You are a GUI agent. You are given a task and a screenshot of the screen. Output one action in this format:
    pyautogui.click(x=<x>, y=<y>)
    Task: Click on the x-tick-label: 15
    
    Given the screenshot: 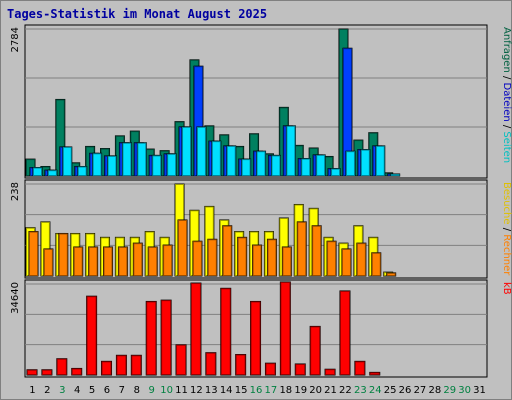 What is the action you would take?
    pyautogui.click(x=241, y=390)
    